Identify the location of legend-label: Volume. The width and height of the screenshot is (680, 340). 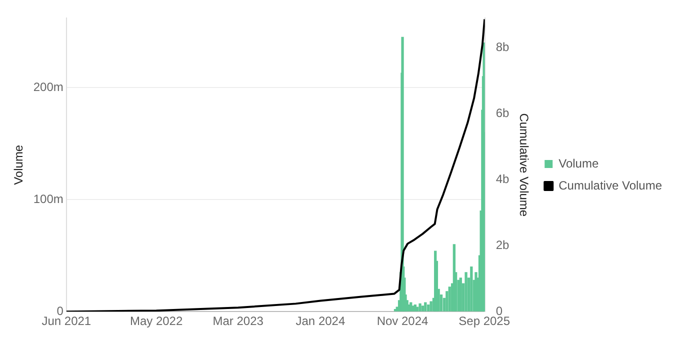
(578, 163).